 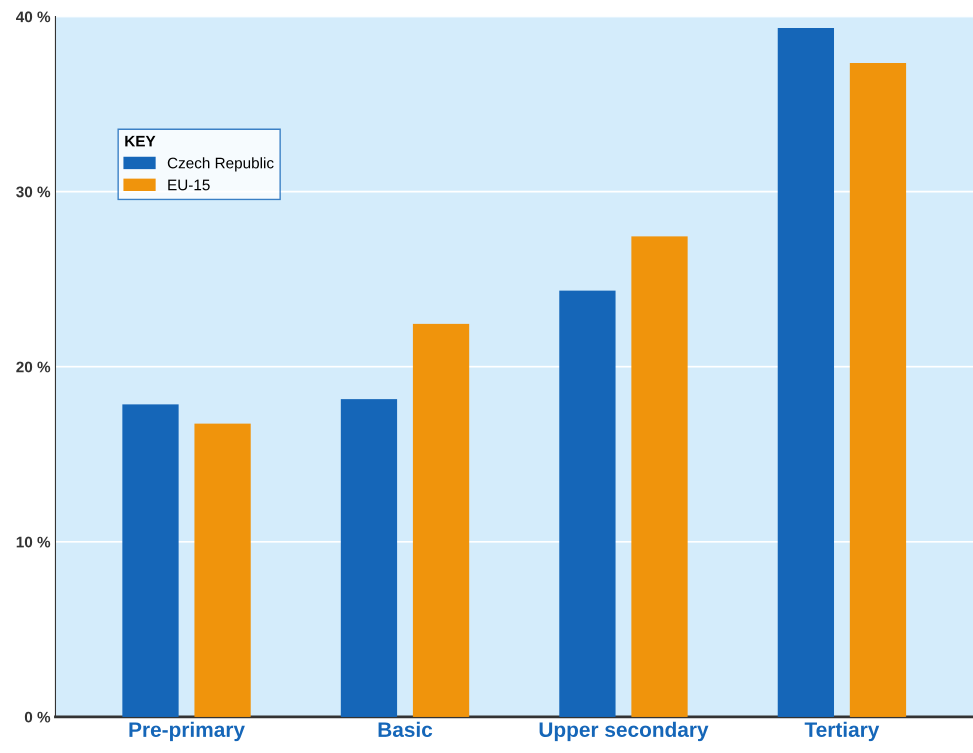 What do you see at coordinates (221, 164) in the screenshot?
I see `legend-label: Czech Republic` at bounding box center [221, 164].